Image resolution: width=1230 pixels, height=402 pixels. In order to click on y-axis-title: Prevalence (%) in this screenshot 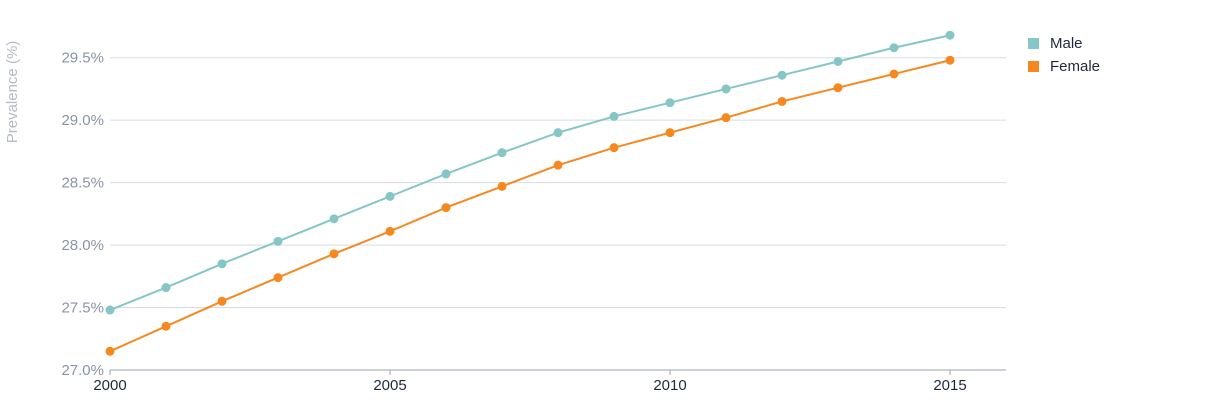, I will do `click(12, 92)`.